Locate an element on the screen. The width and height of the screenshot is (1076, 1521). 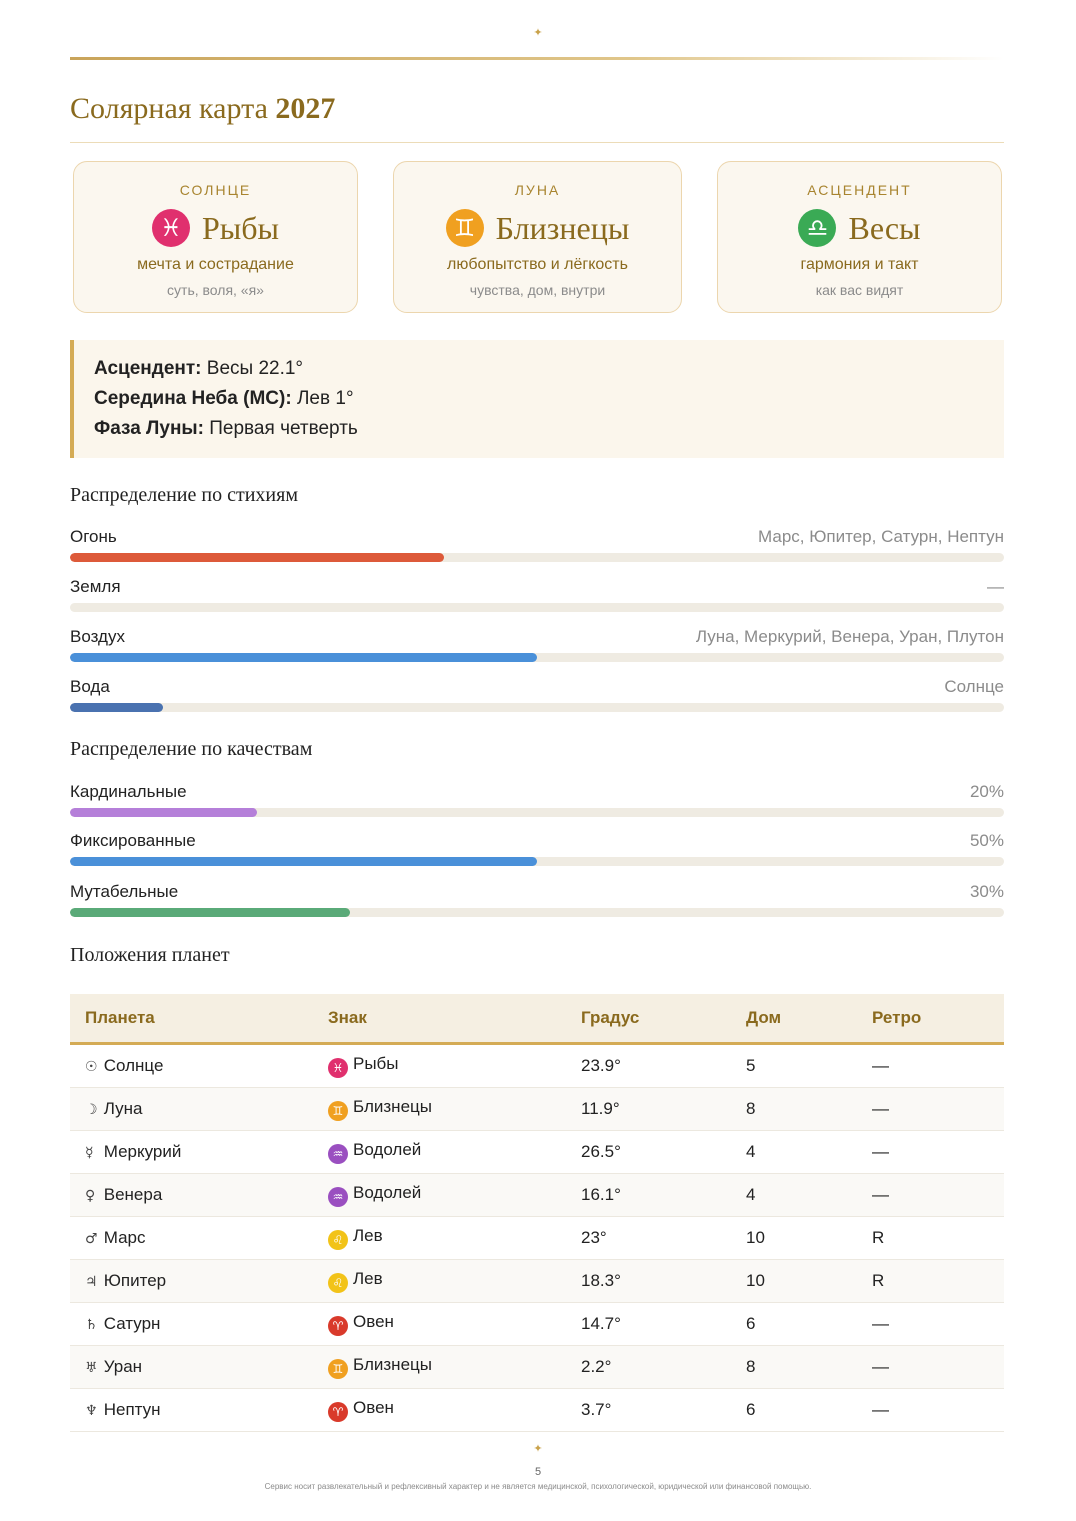
card-sign: Рыбы is located at coordinates (240, 227).